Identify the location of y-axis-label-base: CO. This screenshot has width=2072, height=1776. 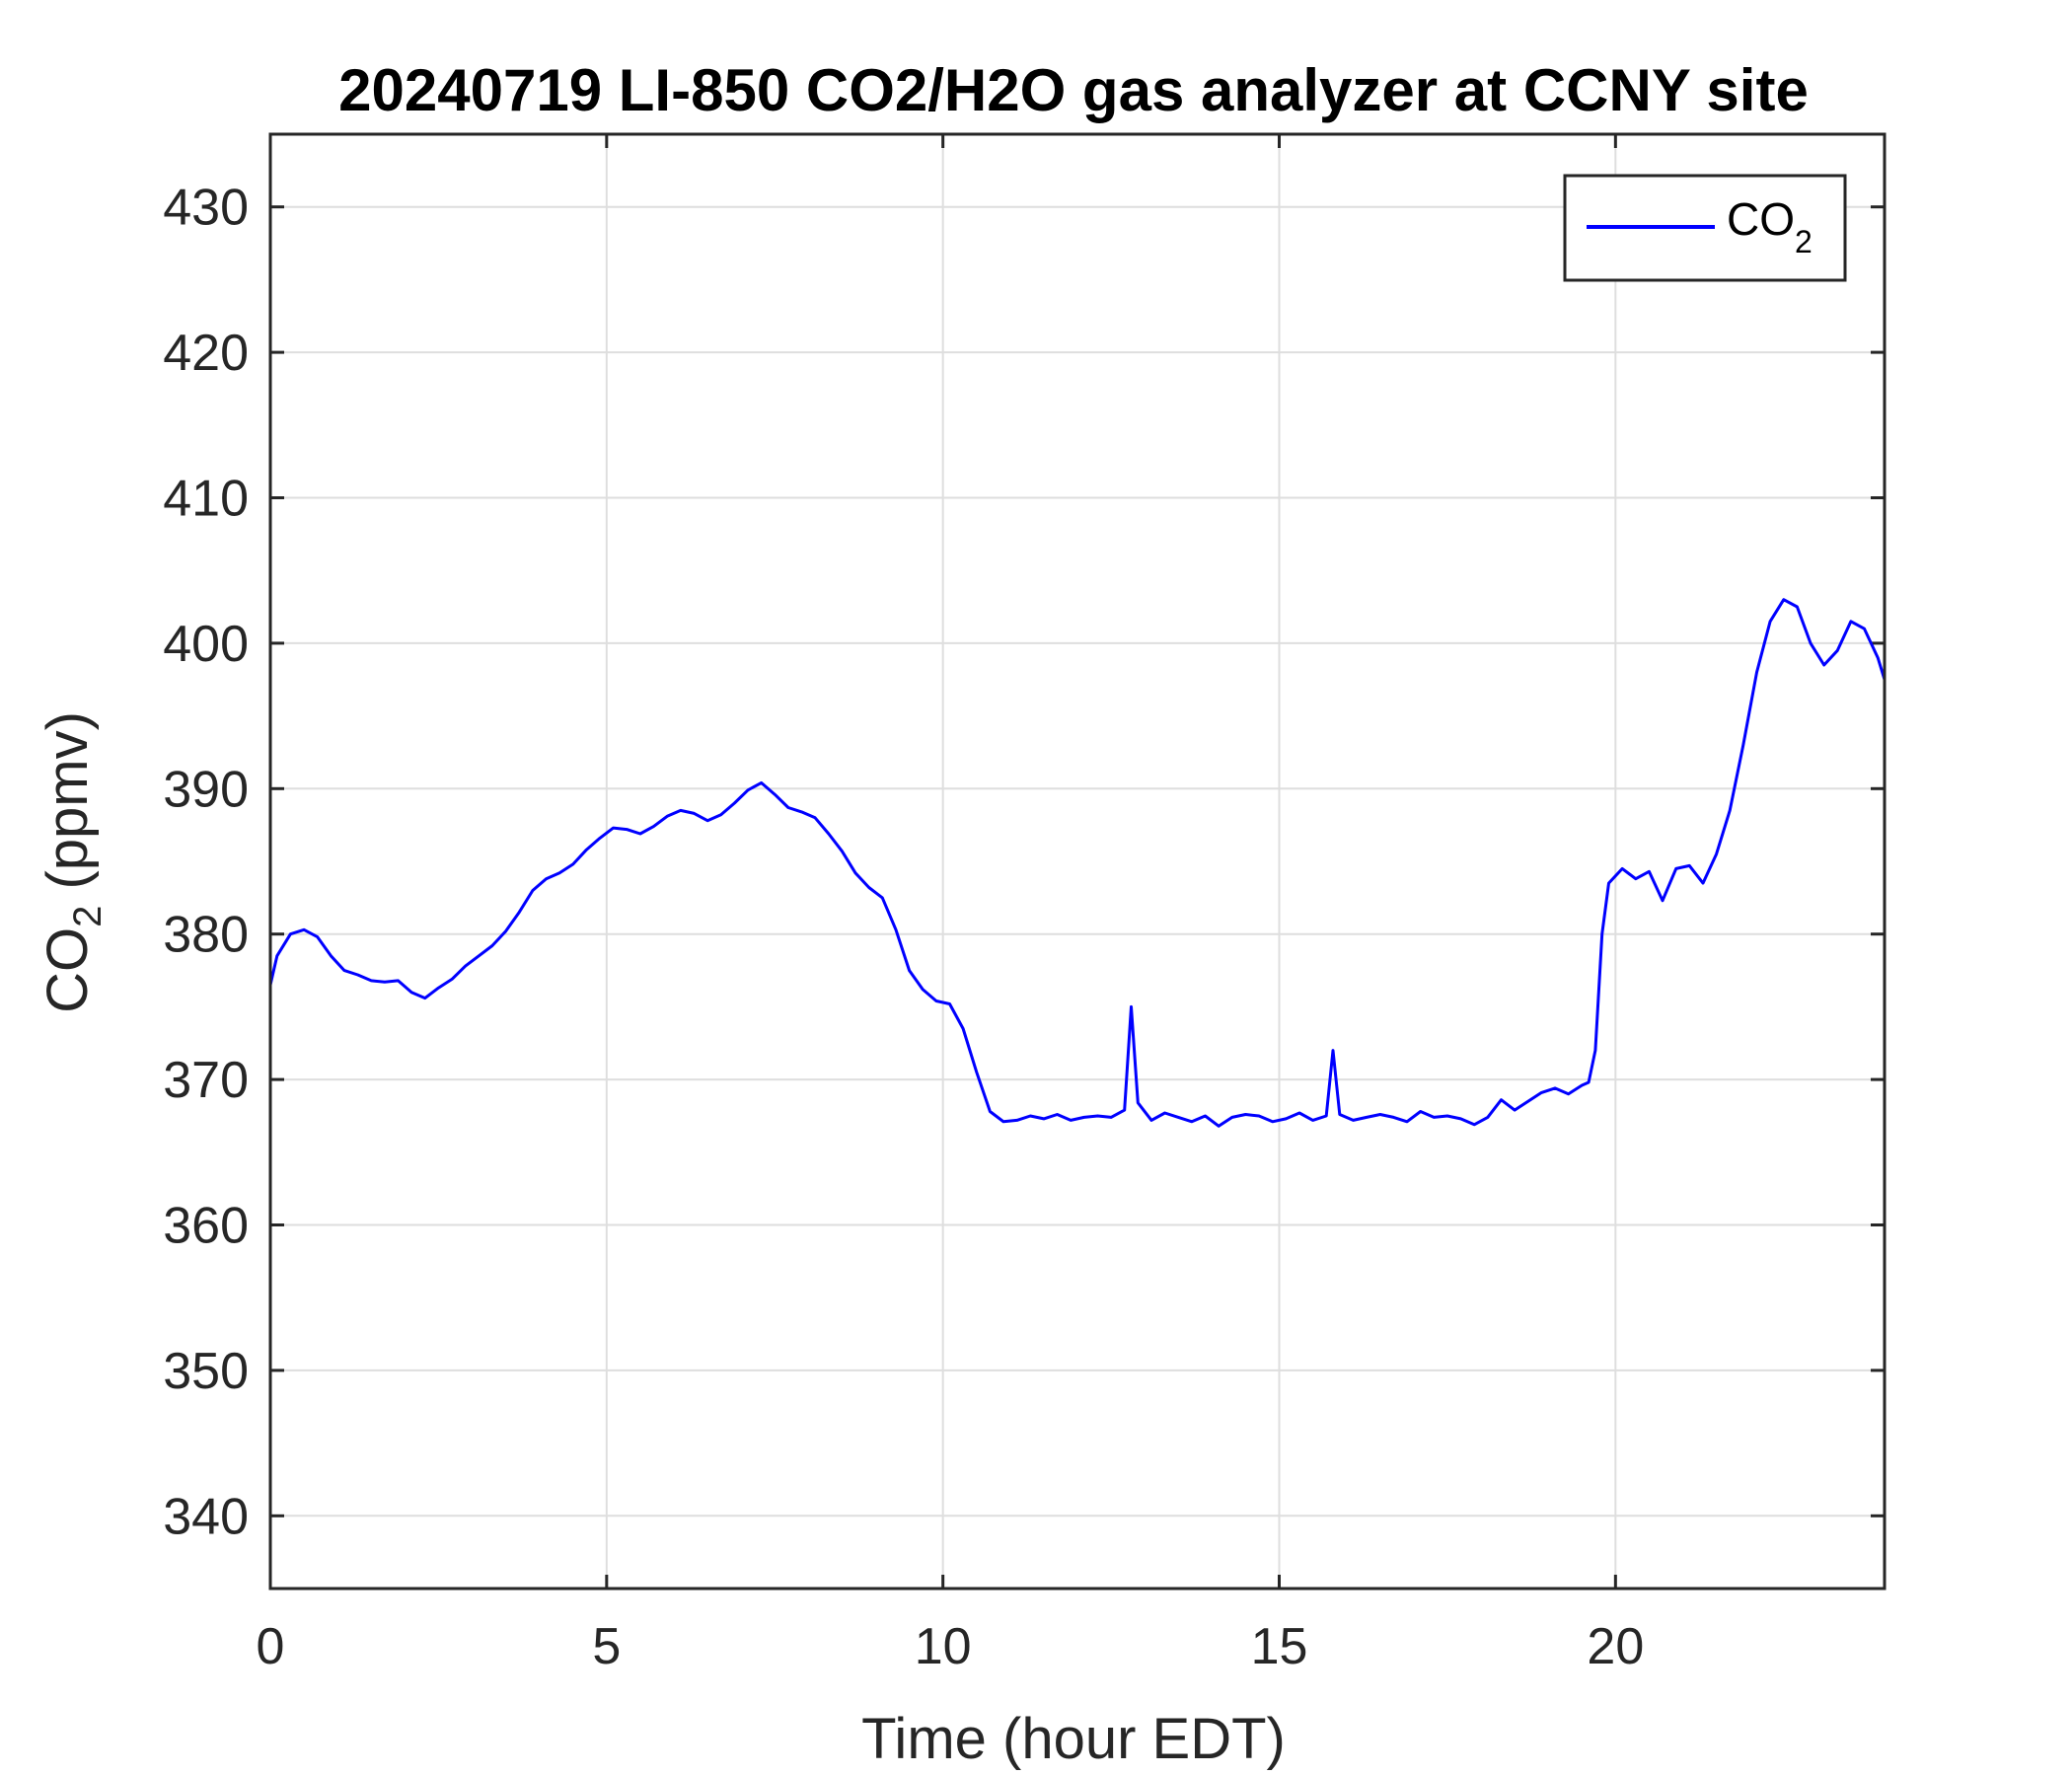
(68, 970).